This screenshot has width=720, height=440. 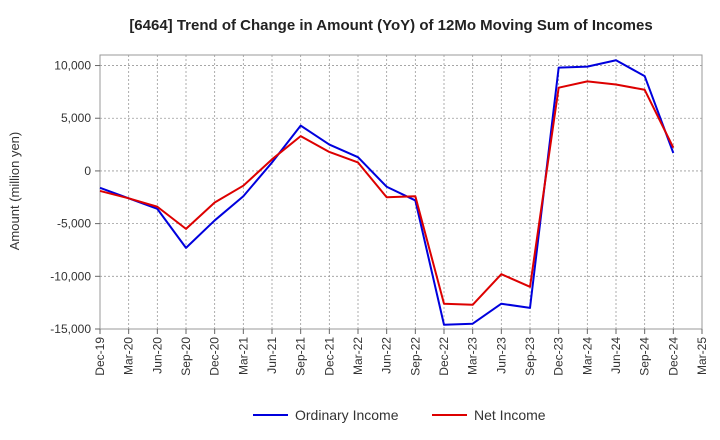 What do you see at coordinates (501, 355) in the screenshot?
I see `x-tick-label: Jun-23` at bounding box center [501, 355].